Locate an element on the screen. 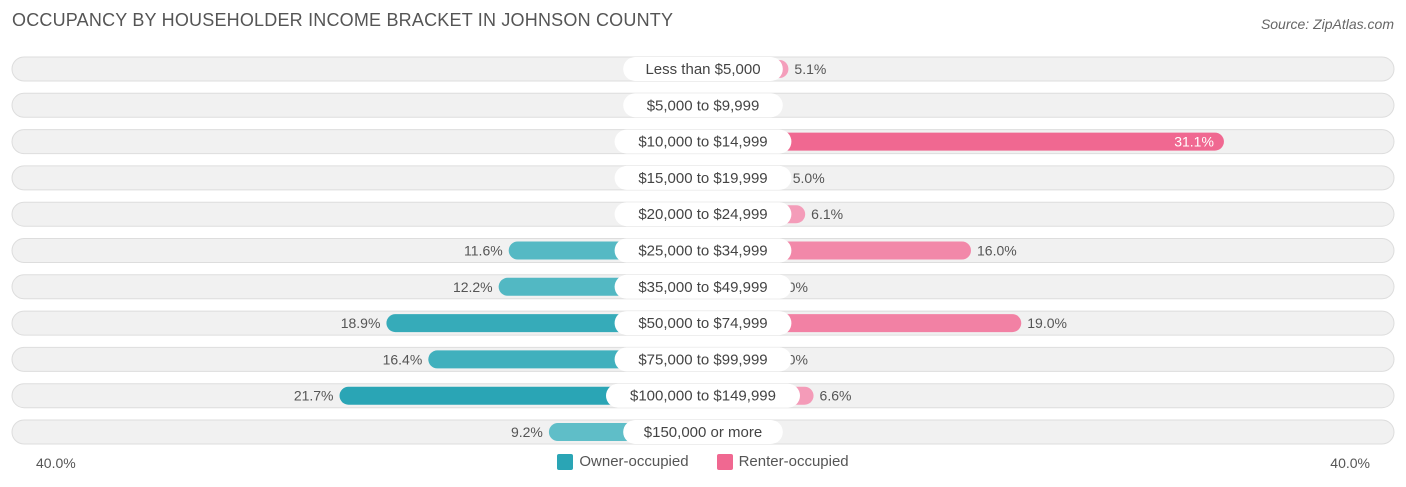 The image size is (1406, 487). category-label: $5,000 to $9,999 is located at coordinates (703, 105).